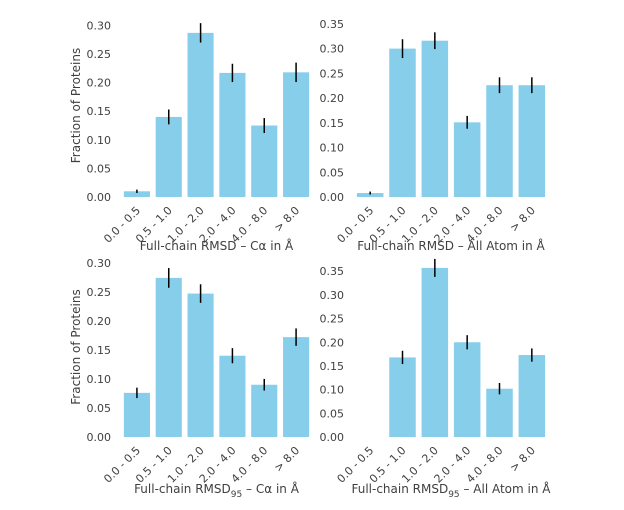 Image resolution: width=624 pixels, height=510 pixels. What do you see at coordinates (451, 245) in the screenshot?
I see `x-axis-title: Full-chain RMSD – All Atom in Å` at bounding box center [451, 245].